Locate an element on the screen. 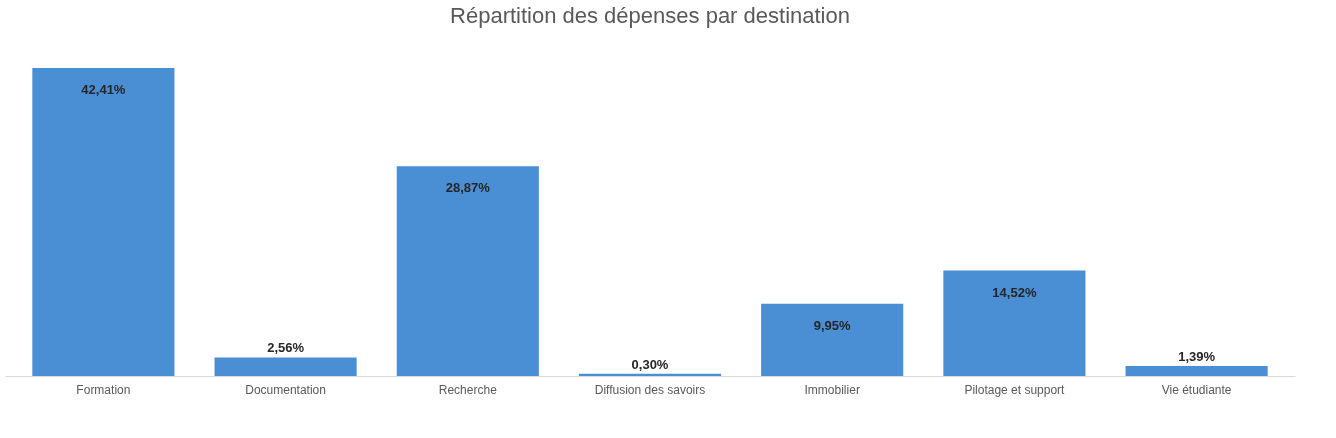 The width and height of the screenshot is (1336, 438). data-label: 1,39% is located at coordinates (1197, 356).